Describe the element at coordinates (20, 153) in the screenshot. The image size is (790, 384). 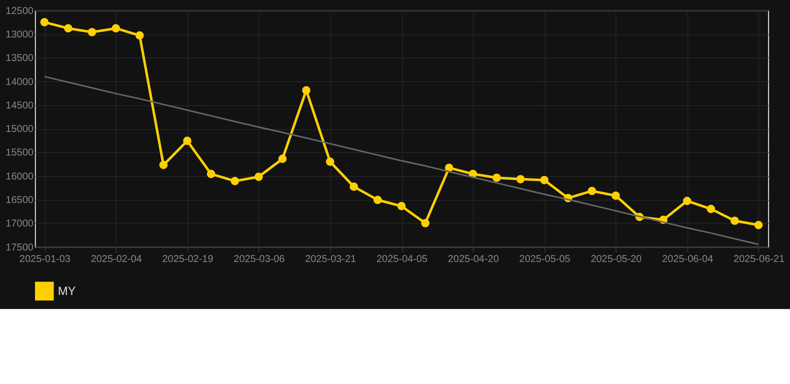
I see `y-tick-label: 15500` at that location.